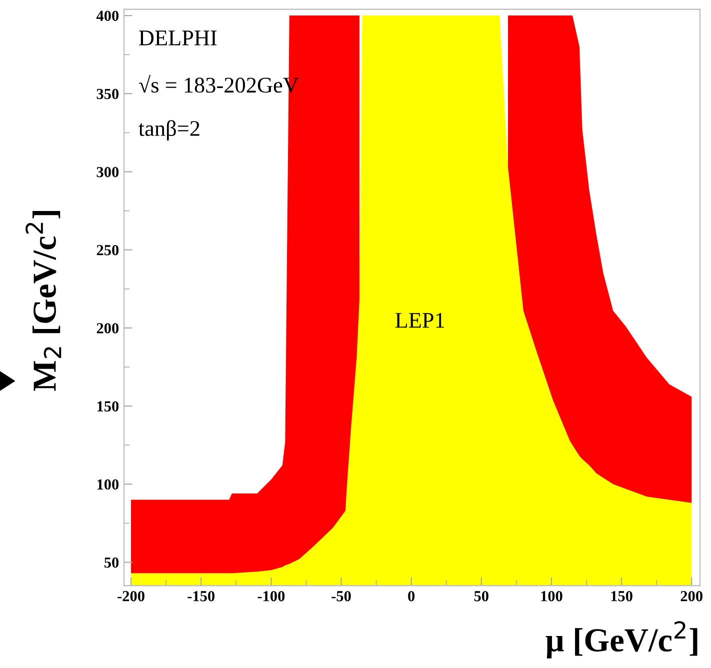 This screenshot has width=711, height=668. Describe the element at coordinates (108, 484) in the screenshot. I see `y-tick-label: 100` at that location.